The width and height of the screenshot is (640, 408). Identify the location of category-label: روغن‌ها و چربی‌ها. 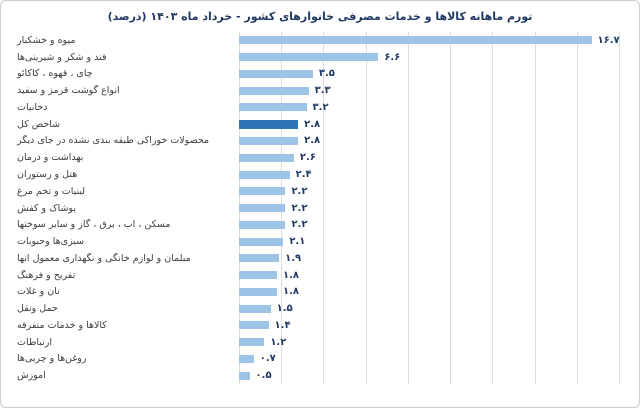
(52, 359).